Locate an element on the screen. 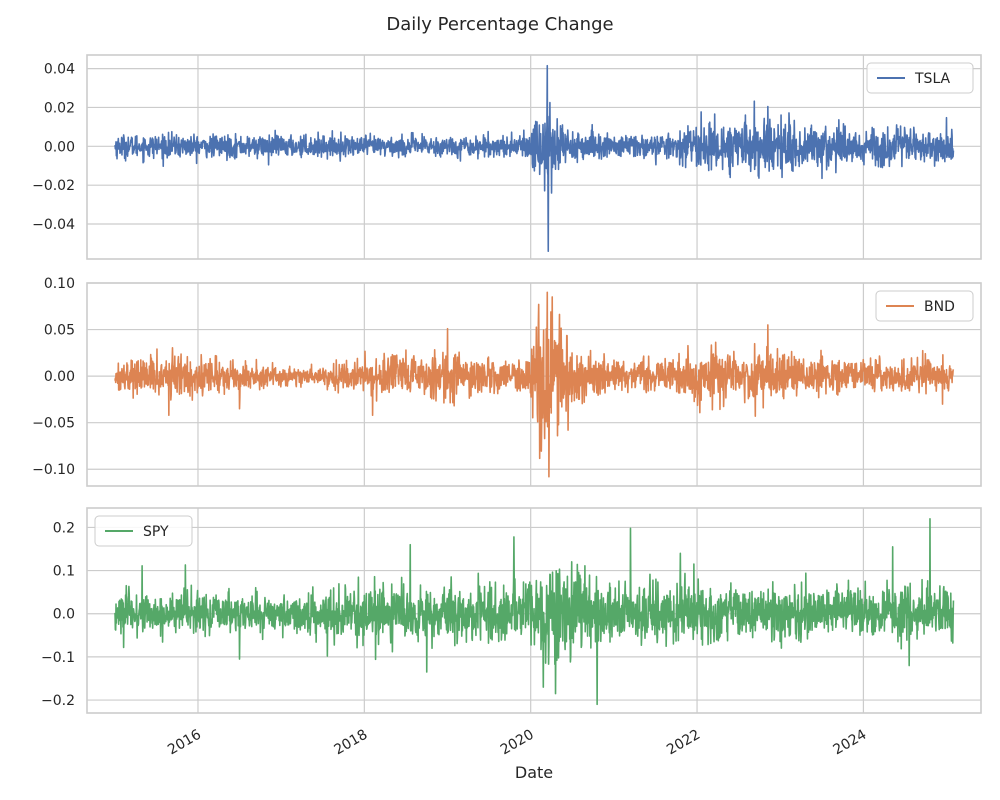 This screenshot has height=800, width=1000. y-tick-label: −0.2 is located at coordinates (58, 701).